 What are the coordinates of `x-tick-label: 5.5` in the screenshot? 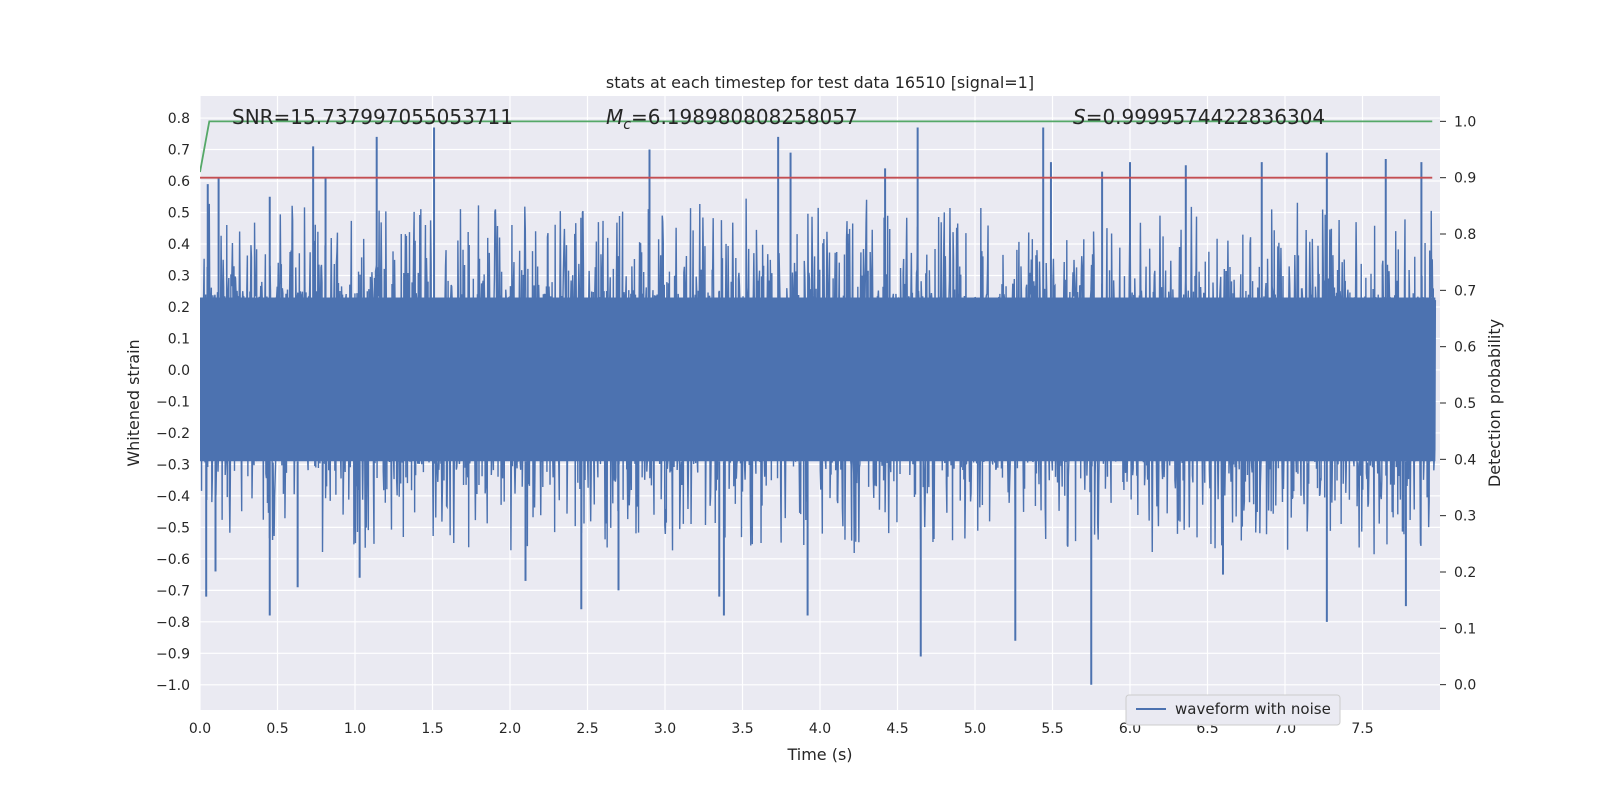 It's located at (1052, 729).